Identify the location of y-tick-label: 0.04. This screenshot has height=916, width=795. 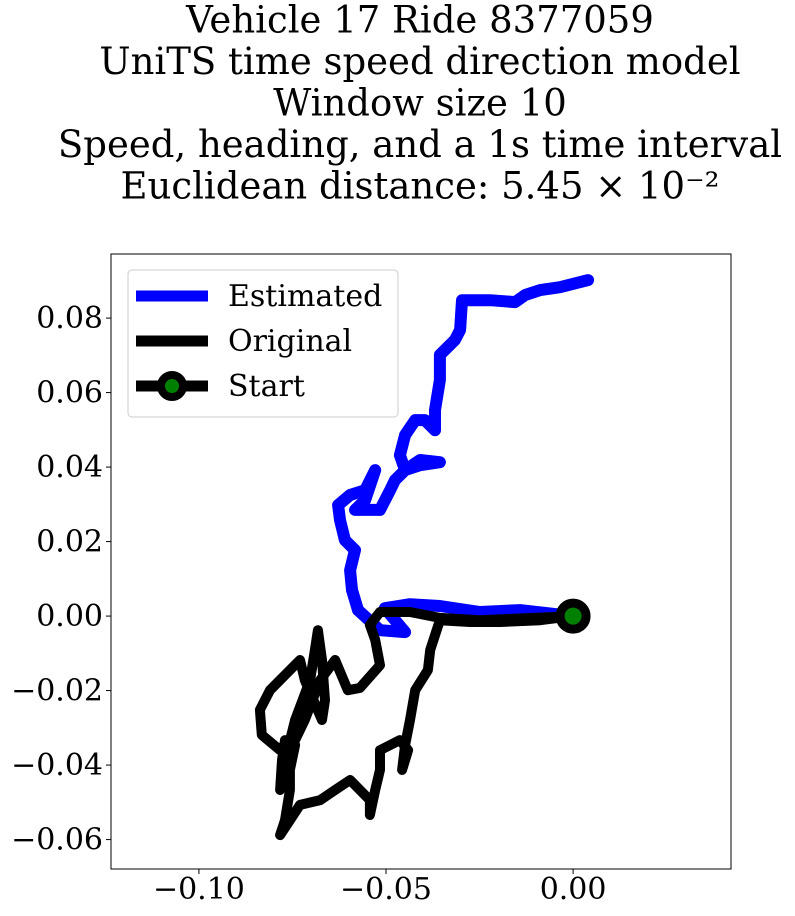
(69, 467).